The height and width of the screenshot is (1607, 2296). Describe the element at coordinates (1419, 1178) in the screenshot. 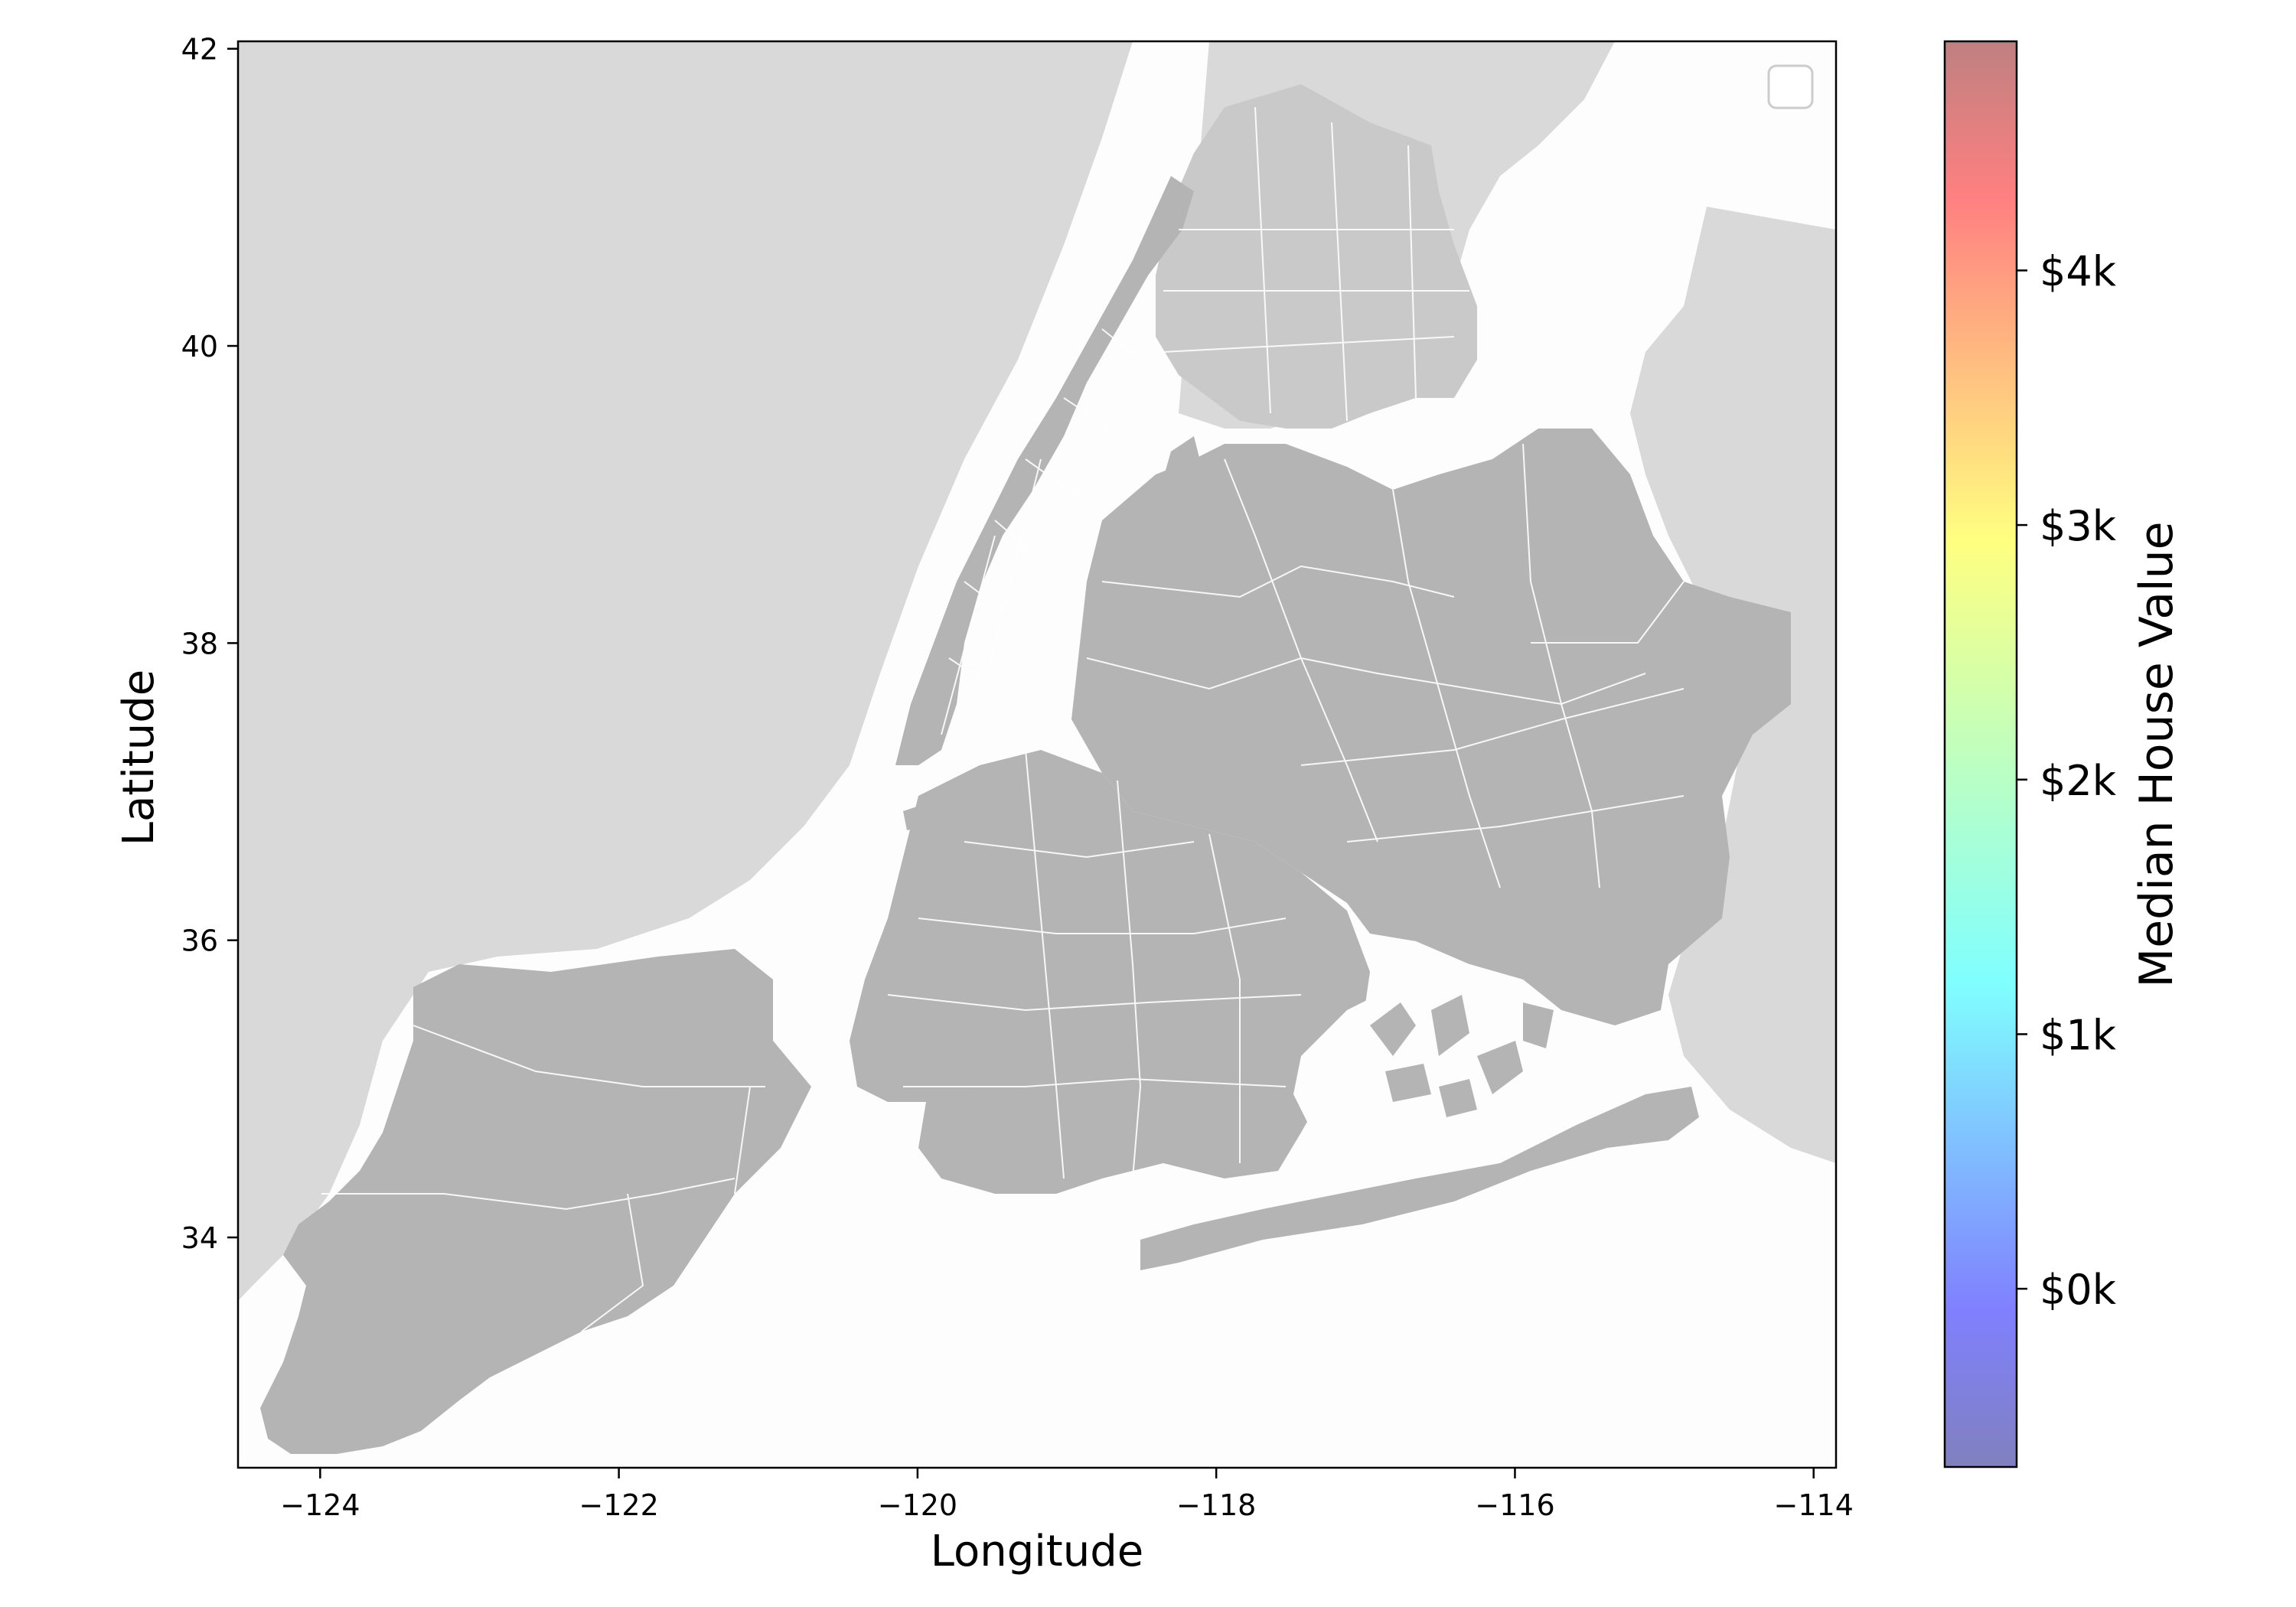

I see `rockaway-peninsula` at that location.